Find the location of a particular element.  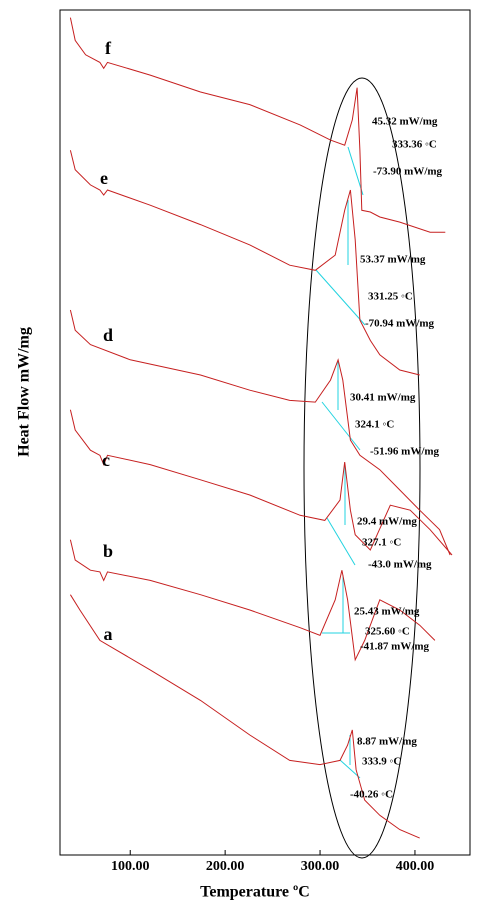

annotation: 325.60 ◦C is located at coordinates (387, 632).